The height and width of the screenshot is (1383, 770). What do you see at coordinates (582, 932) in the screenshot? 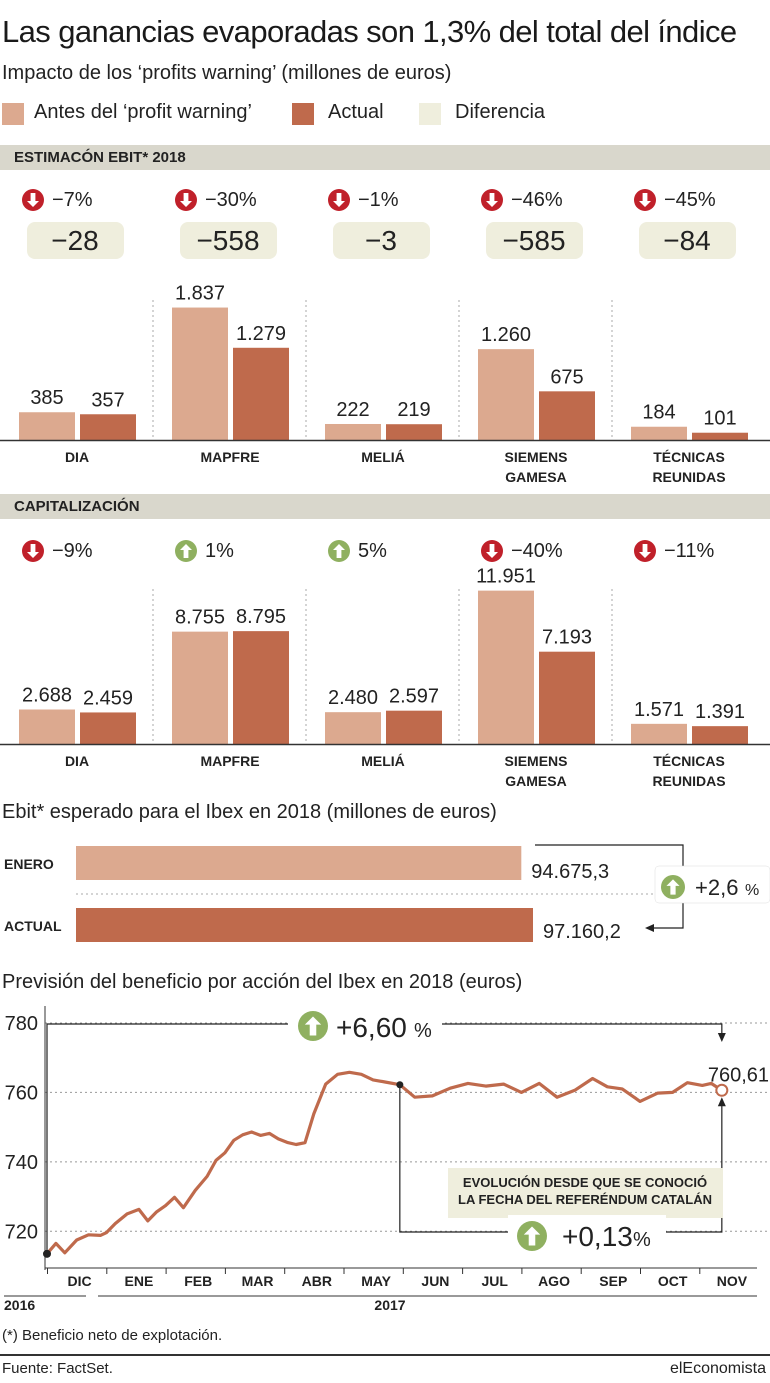
I see `hbar-value-1: 97.160,2` at bounding box center [582, 932].